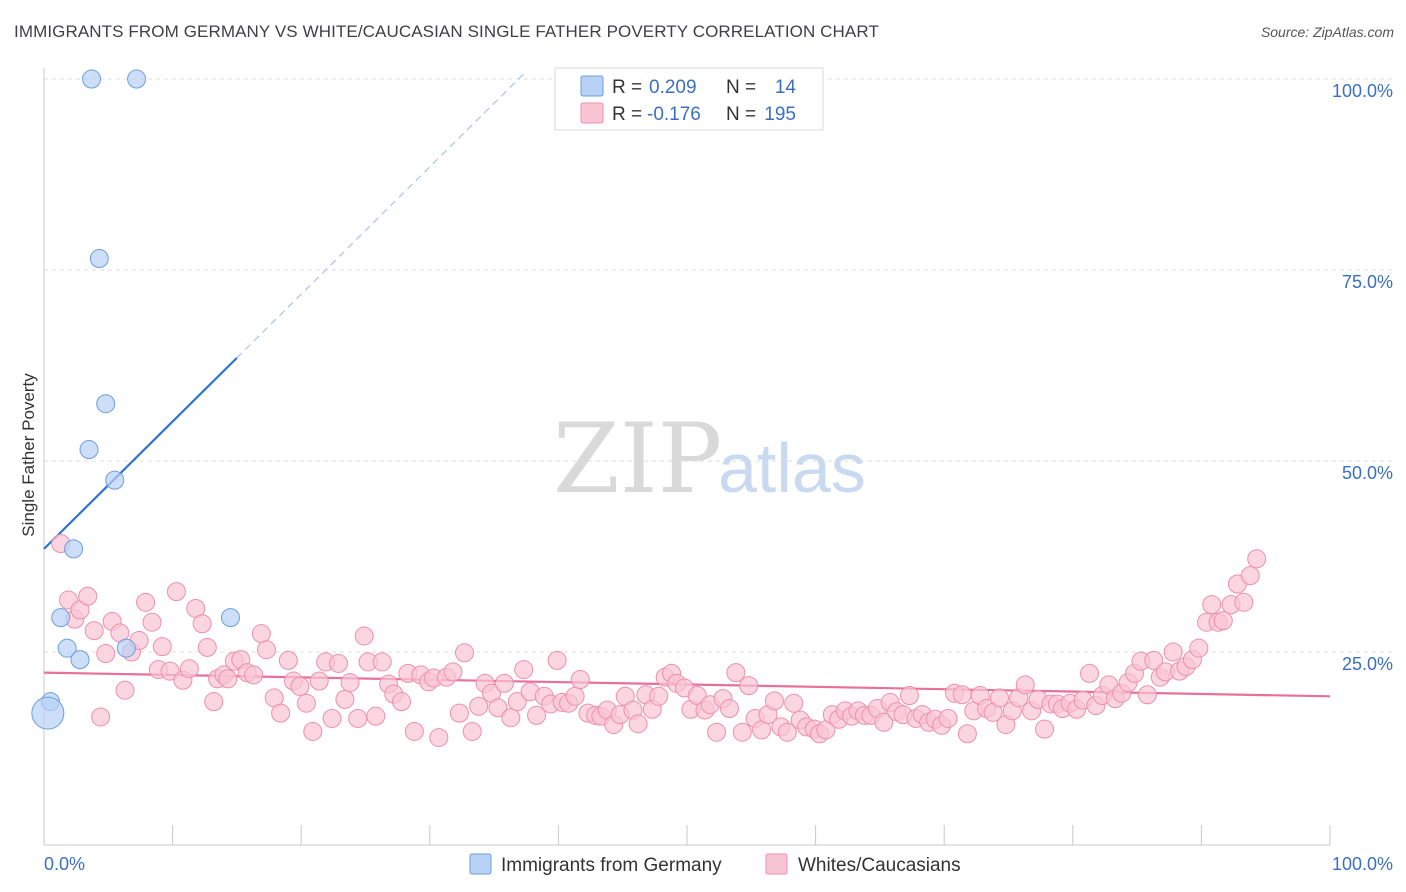 The height and width of the screenshot is (892, 1406). I want to click on legend-swatch-whites, so click(592, 113).